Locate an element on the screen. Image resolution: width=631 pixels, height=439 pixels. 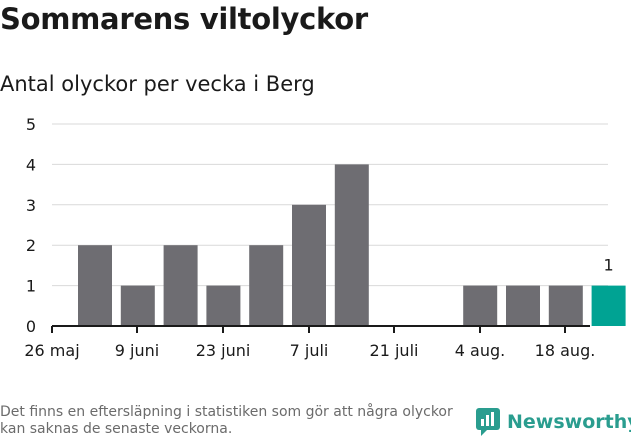
y-tick-label: 4 is located at coordinates (31, 164).